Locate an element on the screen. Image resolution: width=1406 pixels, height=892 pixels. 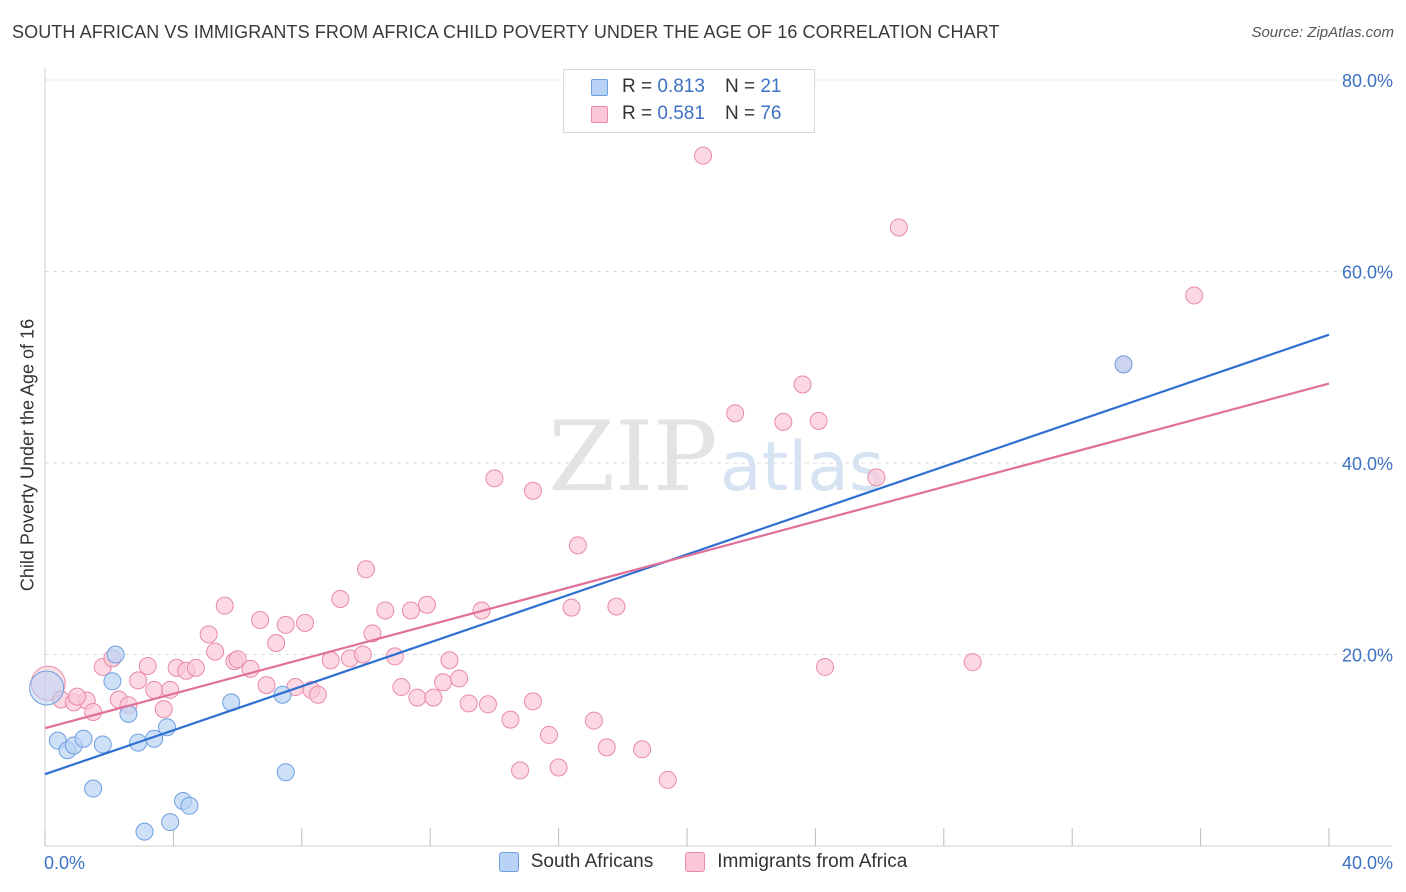
watermark-atlas: atlas is located at coordinates (802, 467).